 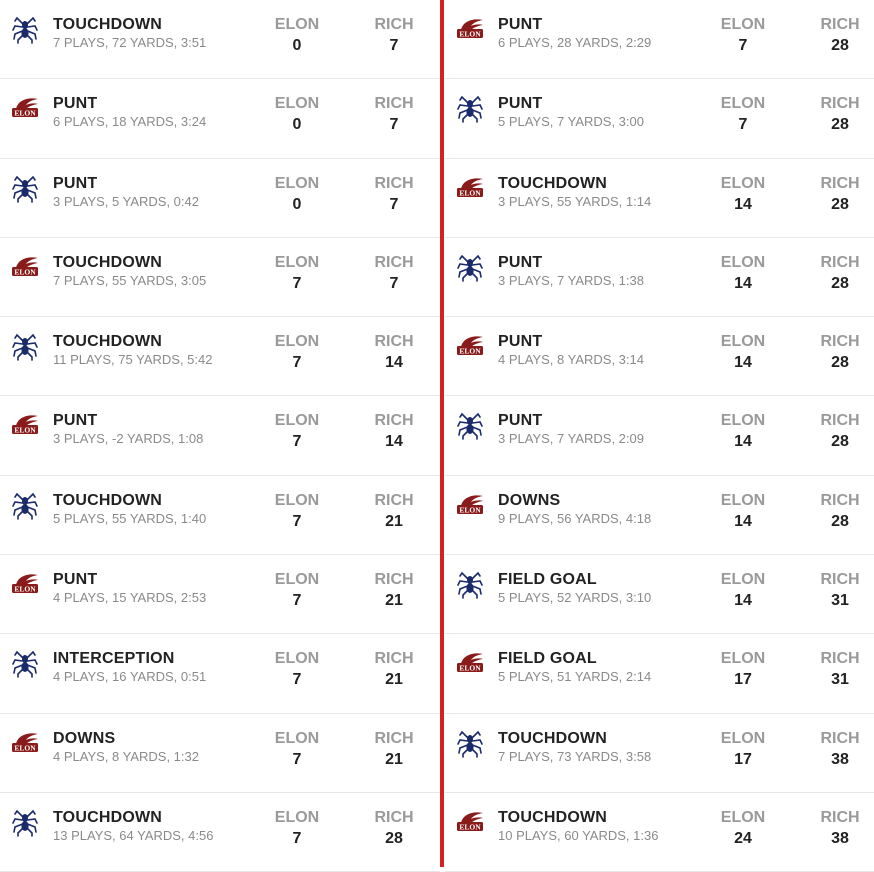 I want to click on drive-summary: 4 PLAYS, 16 YARDS, 0:51, so click(x=130, y=677).